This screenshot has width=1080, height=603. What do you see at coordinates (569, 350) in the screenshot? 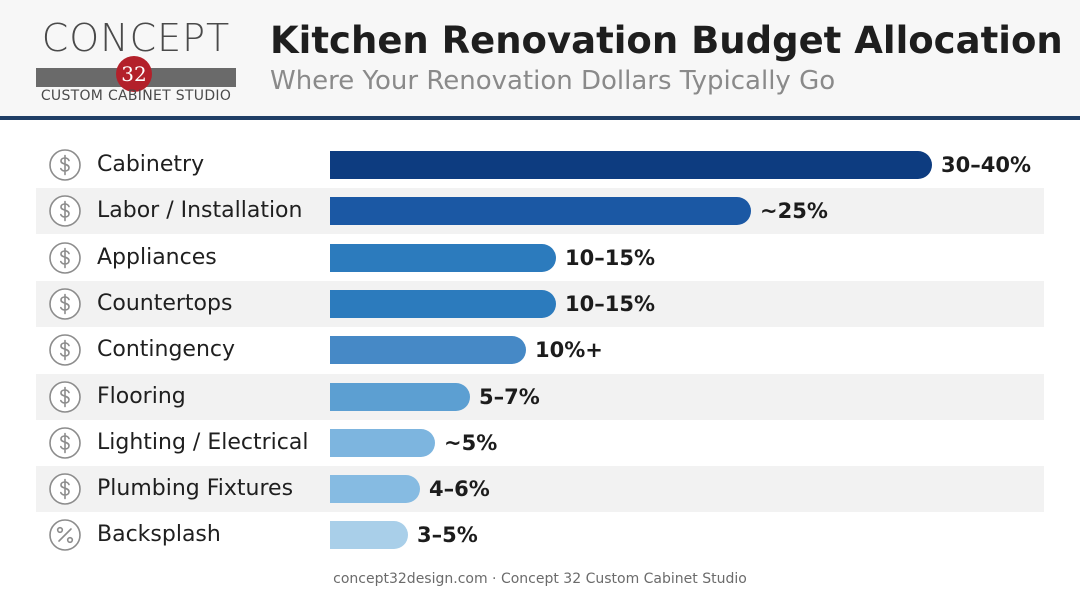
I see `value-label: 10%+` at bounding box center [569, 350].